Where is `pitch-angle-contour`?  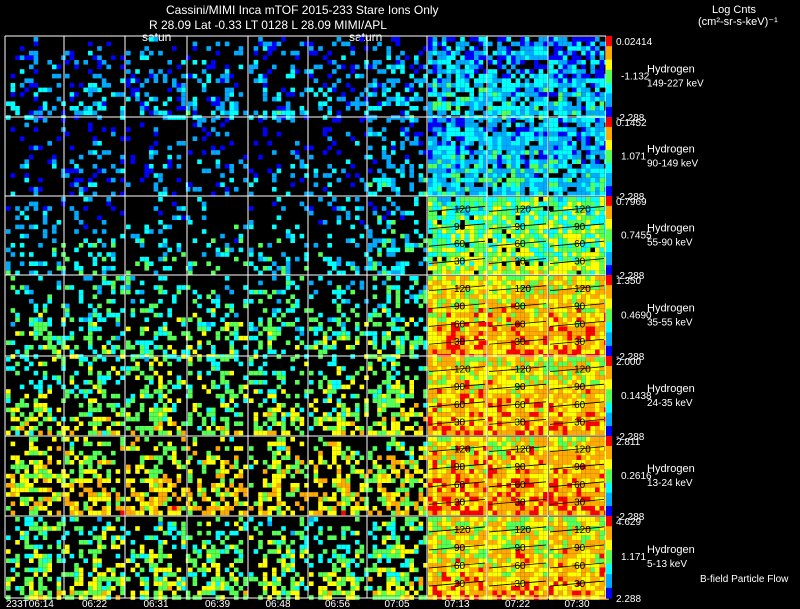 pitch-angle-contour is located at coordinates (457, 209).